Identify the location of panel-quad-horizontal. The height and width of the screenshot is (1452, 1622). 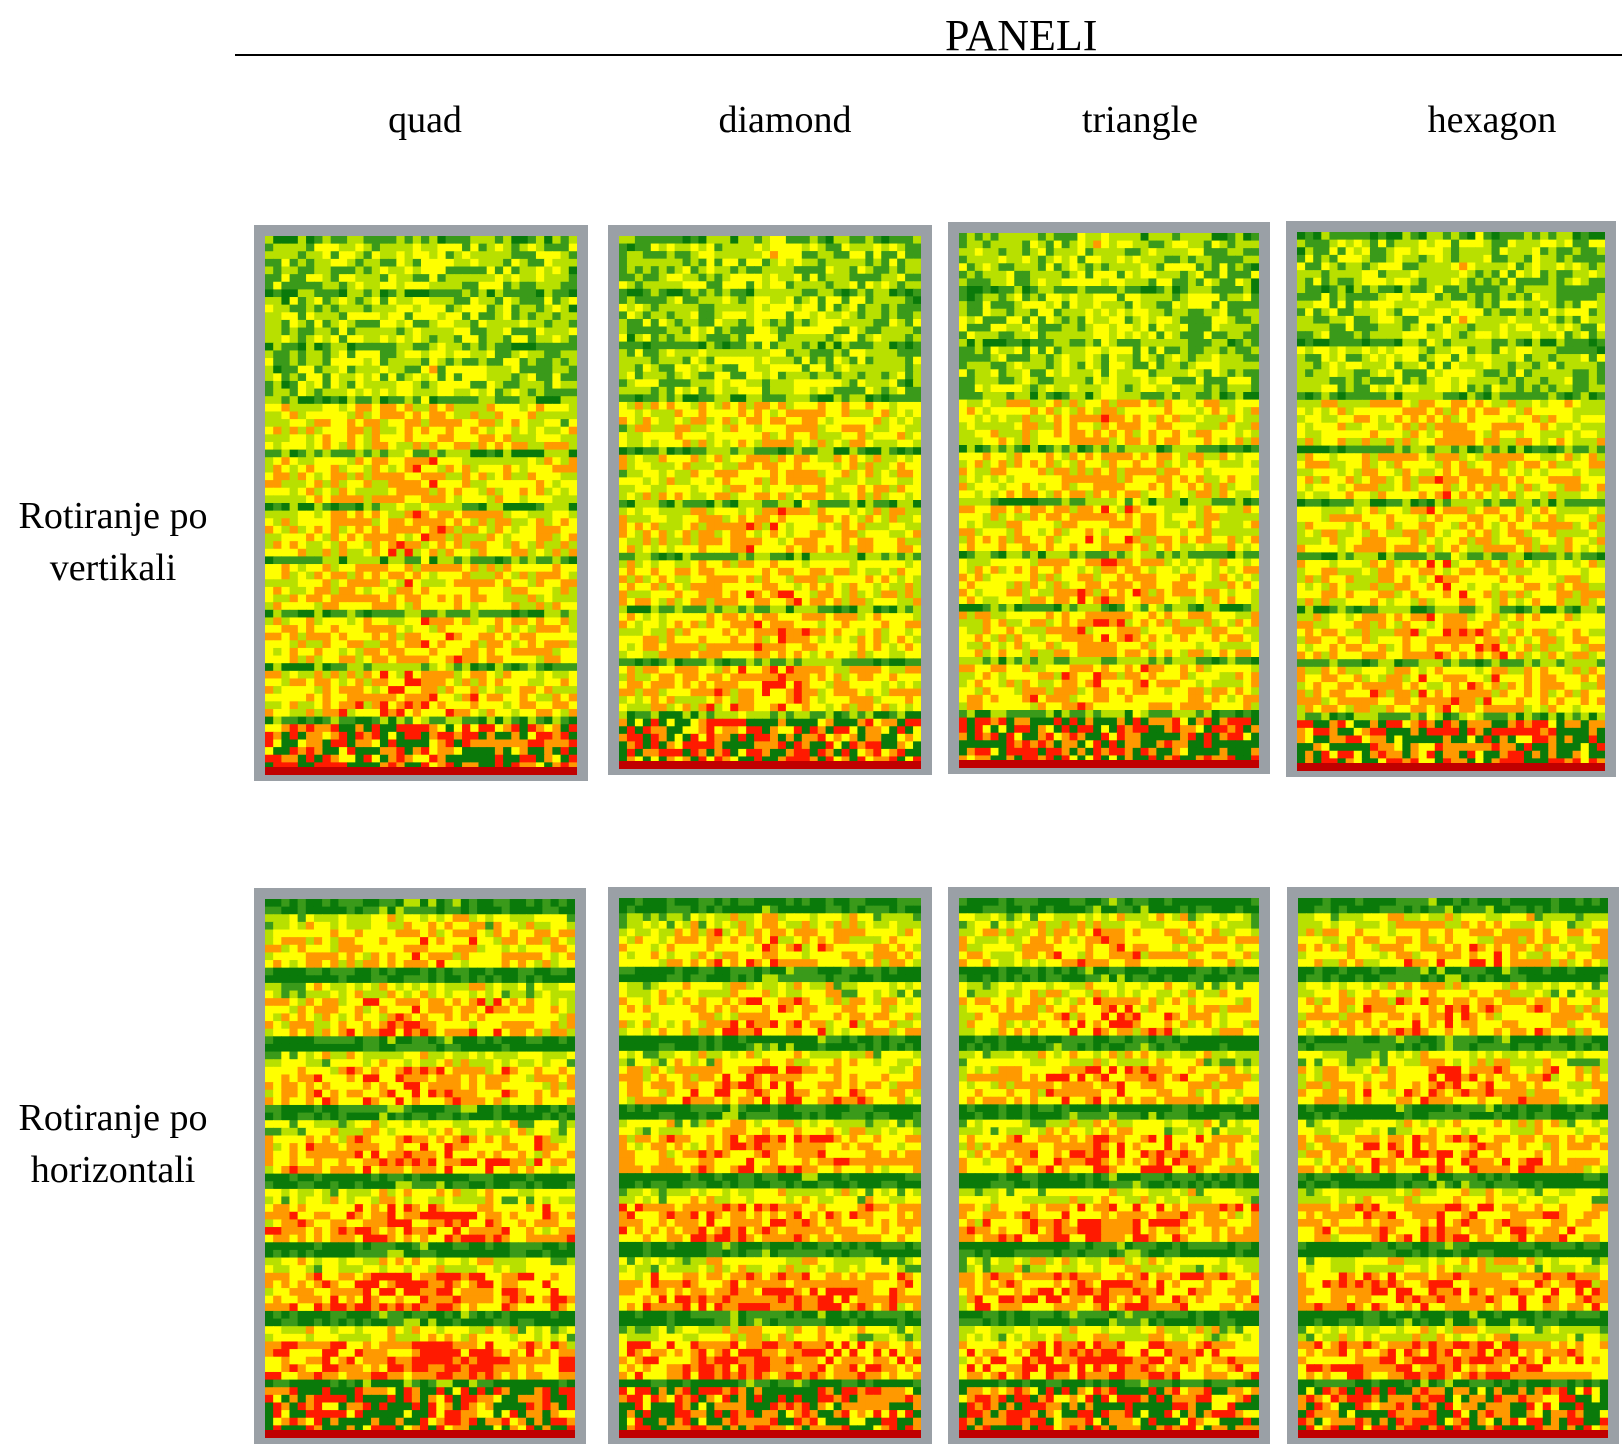
(420, 1166).